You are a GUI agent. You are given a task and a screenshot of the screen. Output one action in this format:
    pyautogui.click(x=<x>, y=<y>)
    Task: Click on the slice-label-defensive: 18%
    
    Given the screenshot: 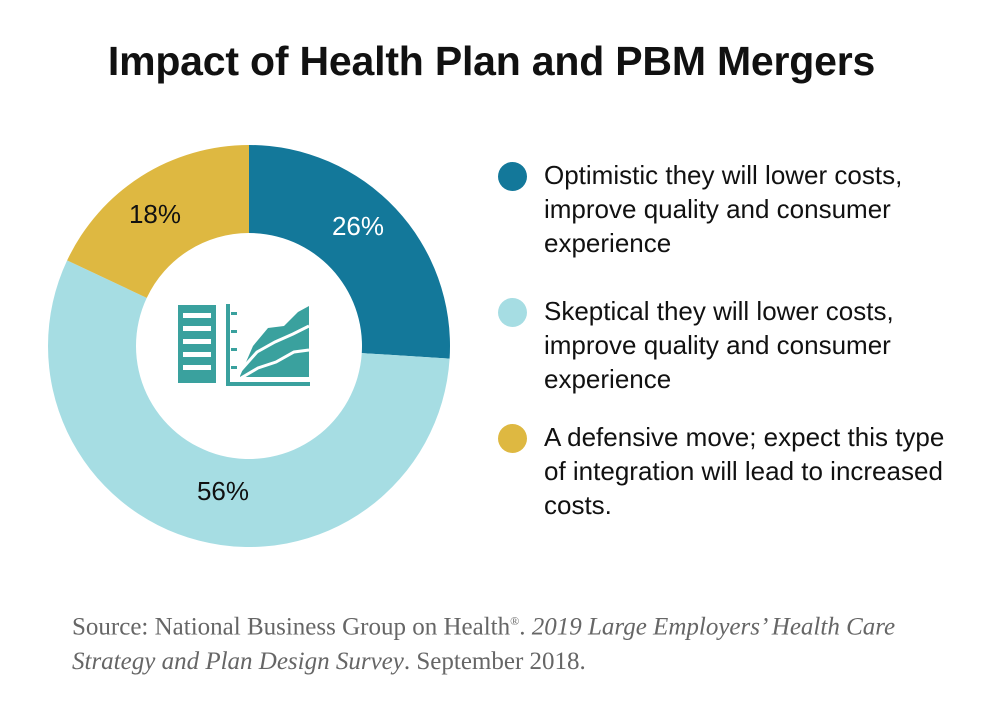 What is the action you would take?
    pyautogui.click(x=155, y=214)
    